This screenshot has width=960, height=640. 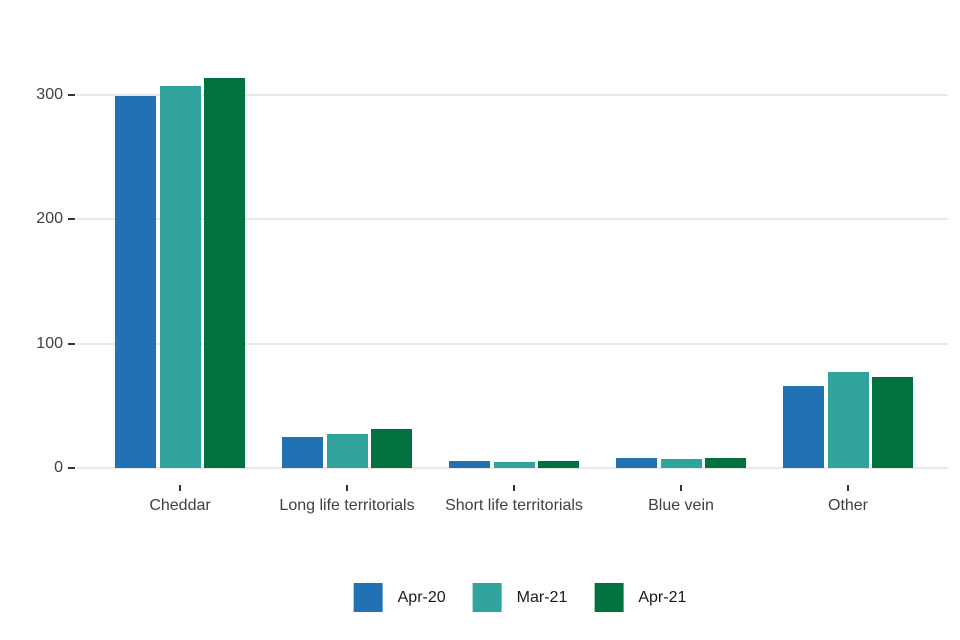 I want to click on bar-Mar-21-Long life territorials, so click(x=347, y=451).